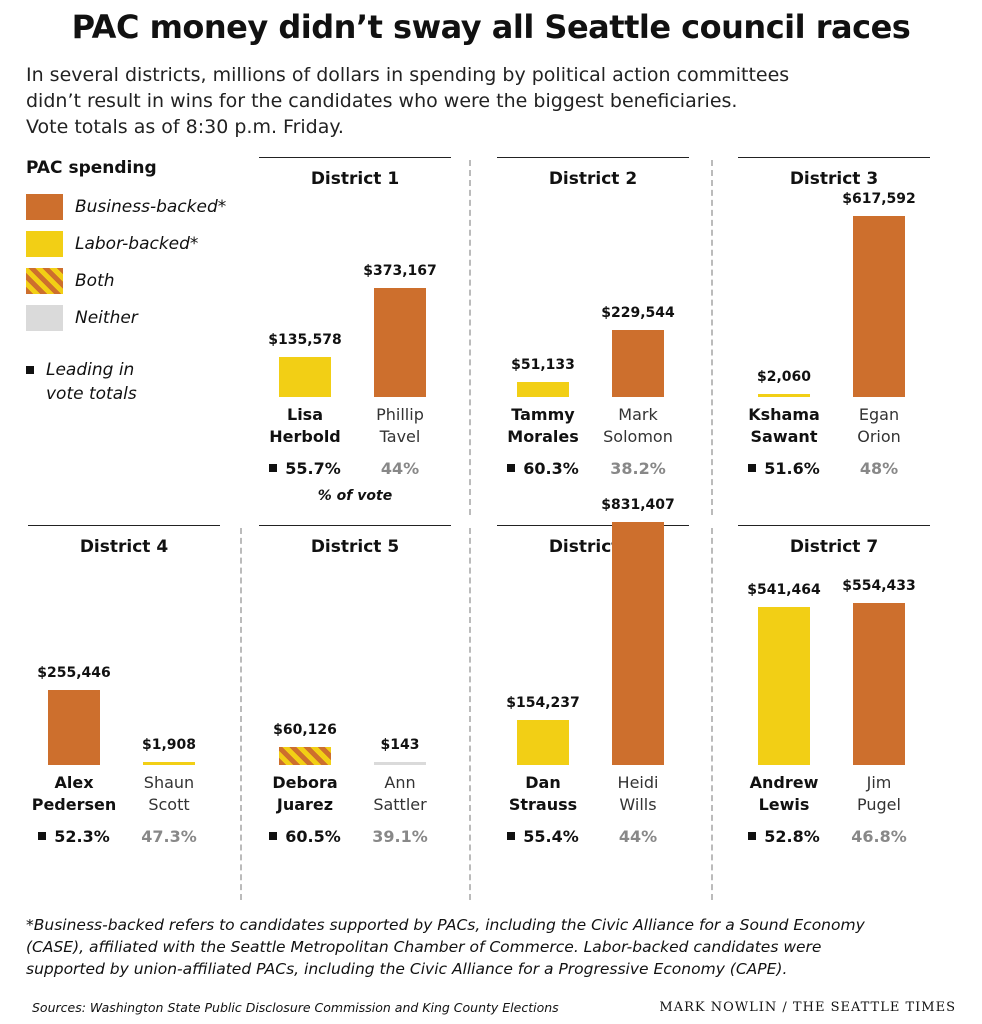 This screenshot has width=982, height=1024. I want to click on candidate-name-line: Debora, so click(305, 782).